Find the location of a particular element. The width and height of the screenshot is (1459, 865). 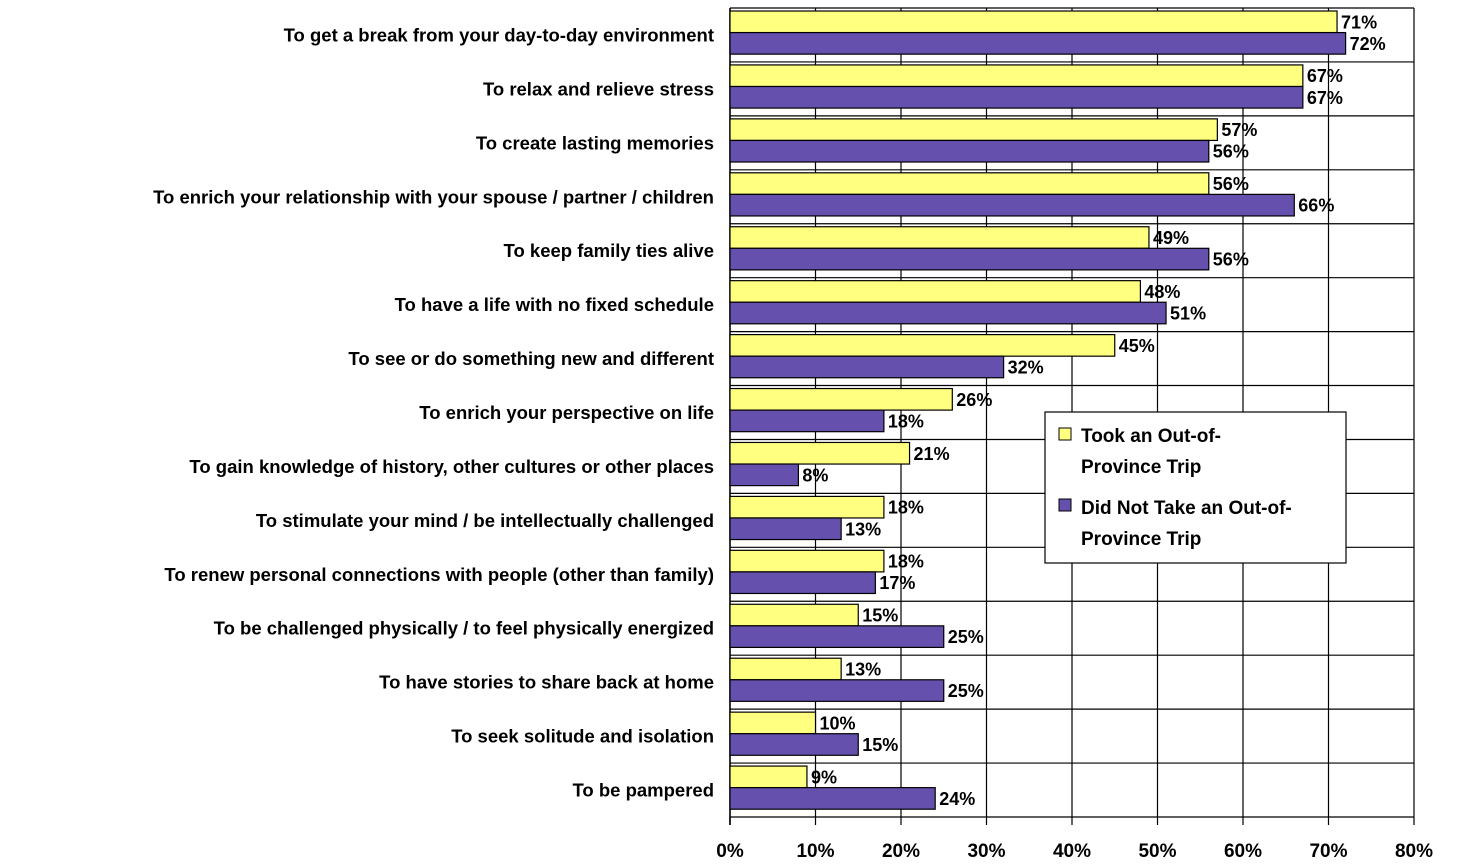

data-label: 72% is located at coordinates (1368, 44).